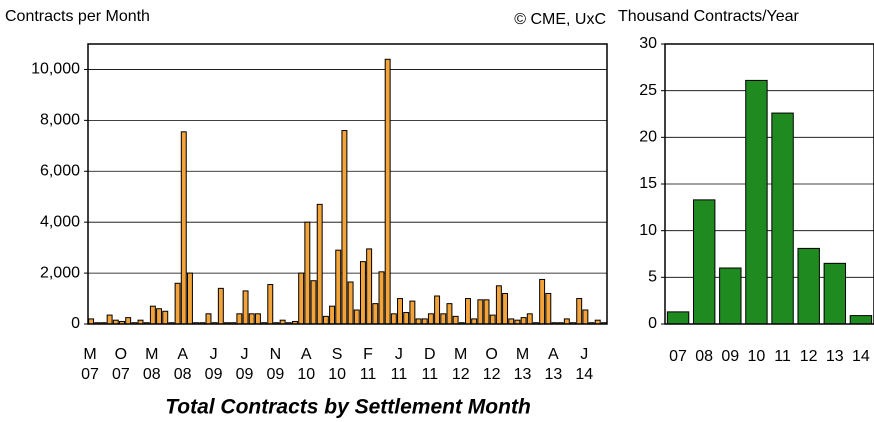 This screenshot has height=422, width=874. What do you see at coordinates (584, 364) in the screenshot?
I see `x-tick-label: J 14` at bounding box center [584, 364].